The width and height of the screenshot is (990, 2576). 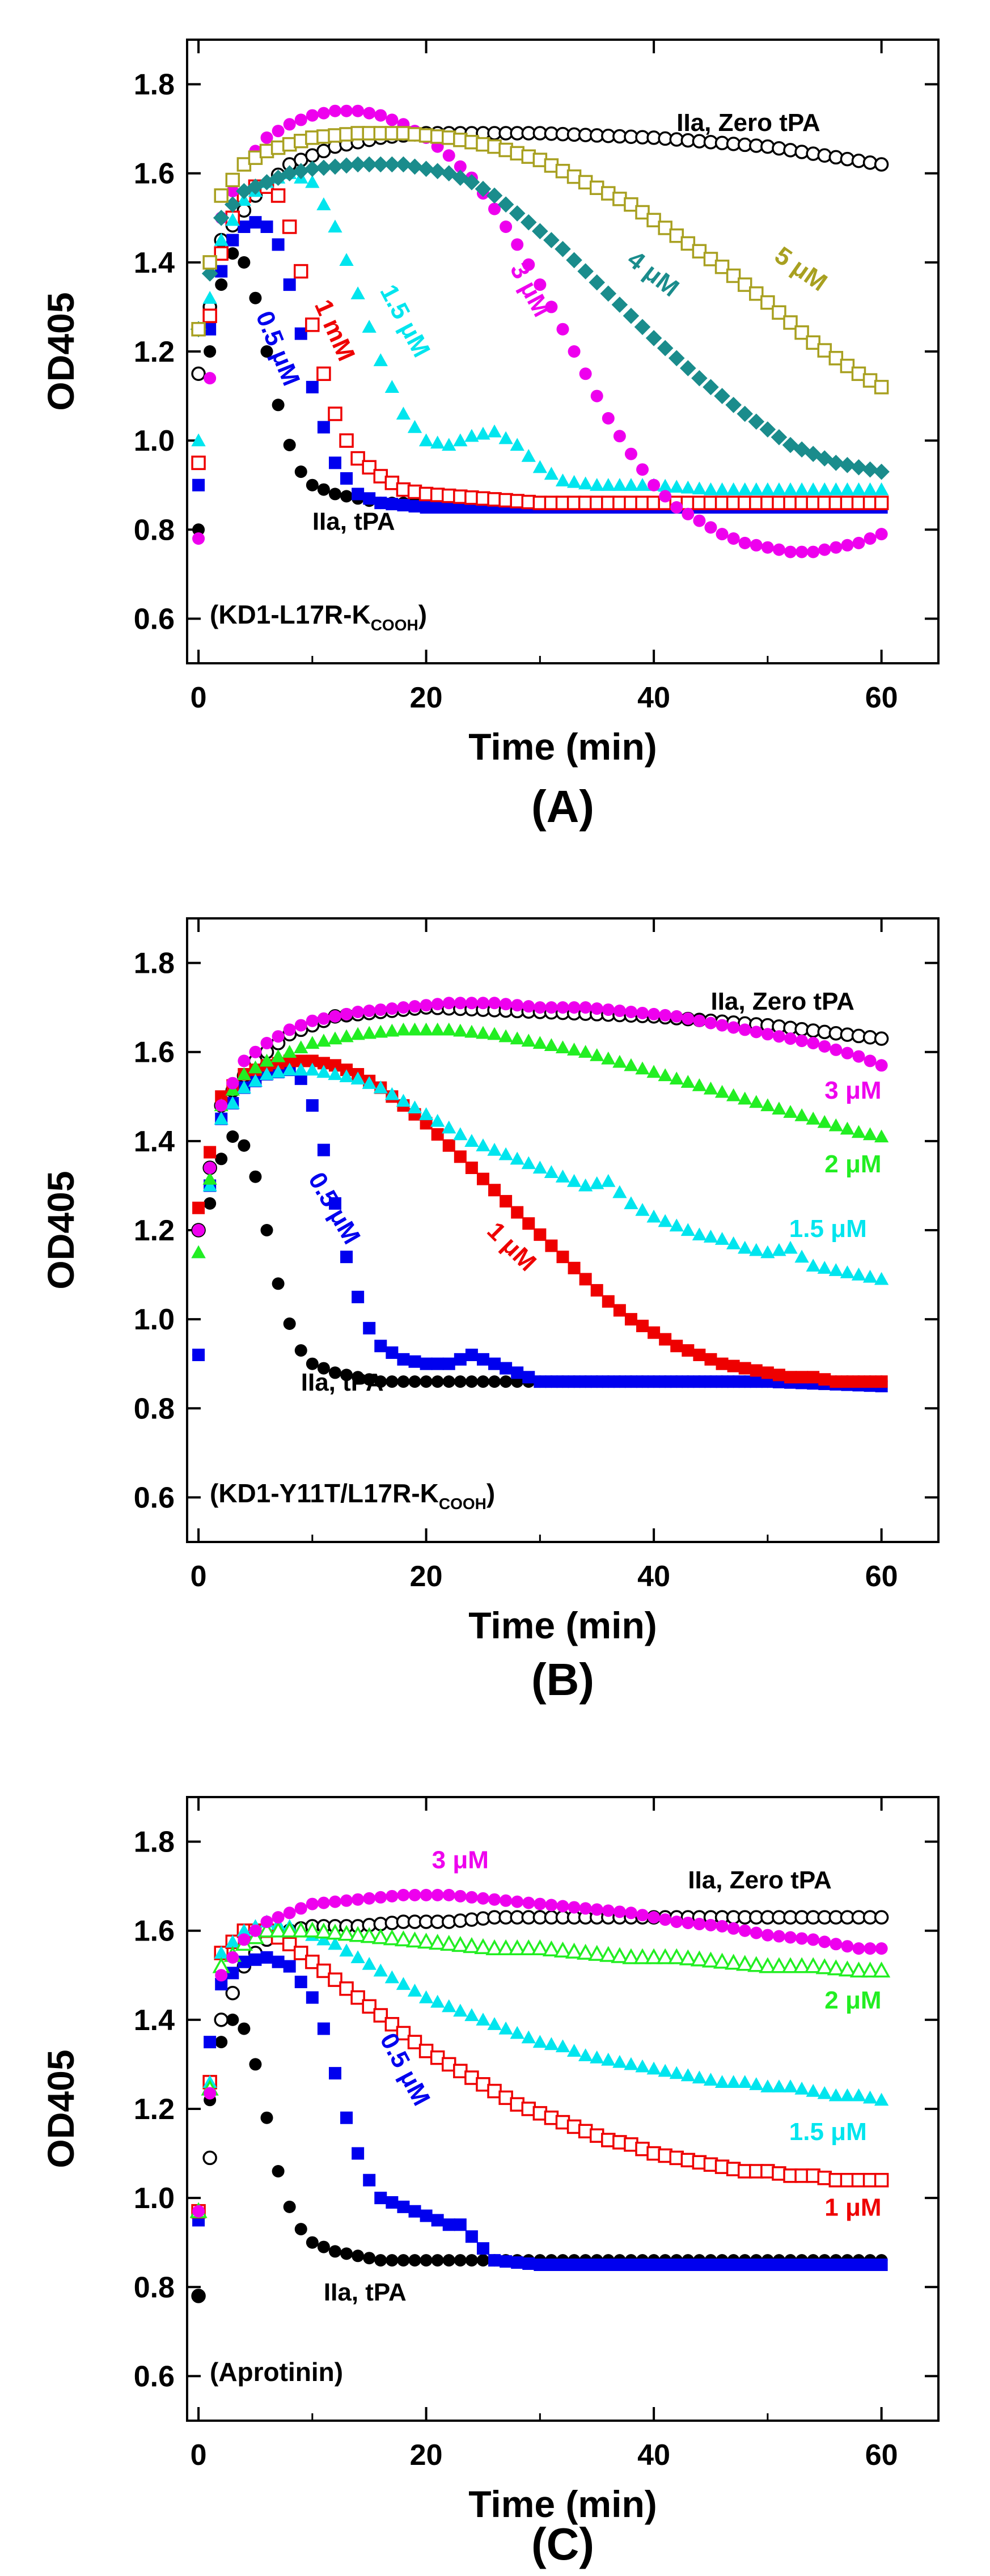 I want to click on y-tick-label: 1.8, so click(x=154, y=963).